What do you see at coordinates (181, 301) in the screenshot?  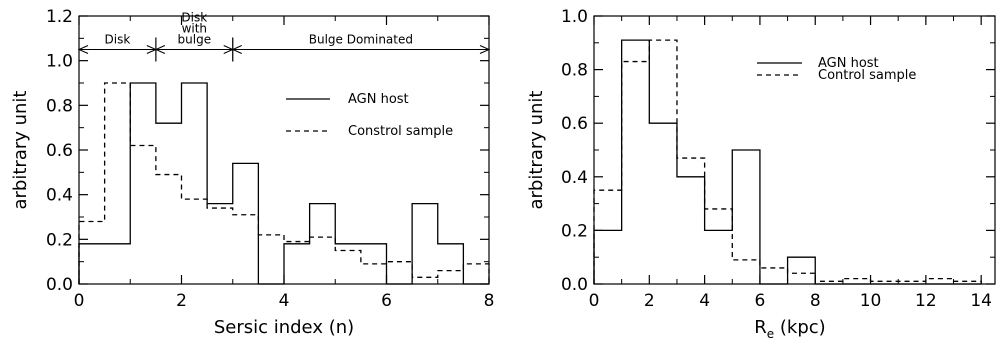 I see `left-x-tick-label: 2` at bounding box center [181, 301].